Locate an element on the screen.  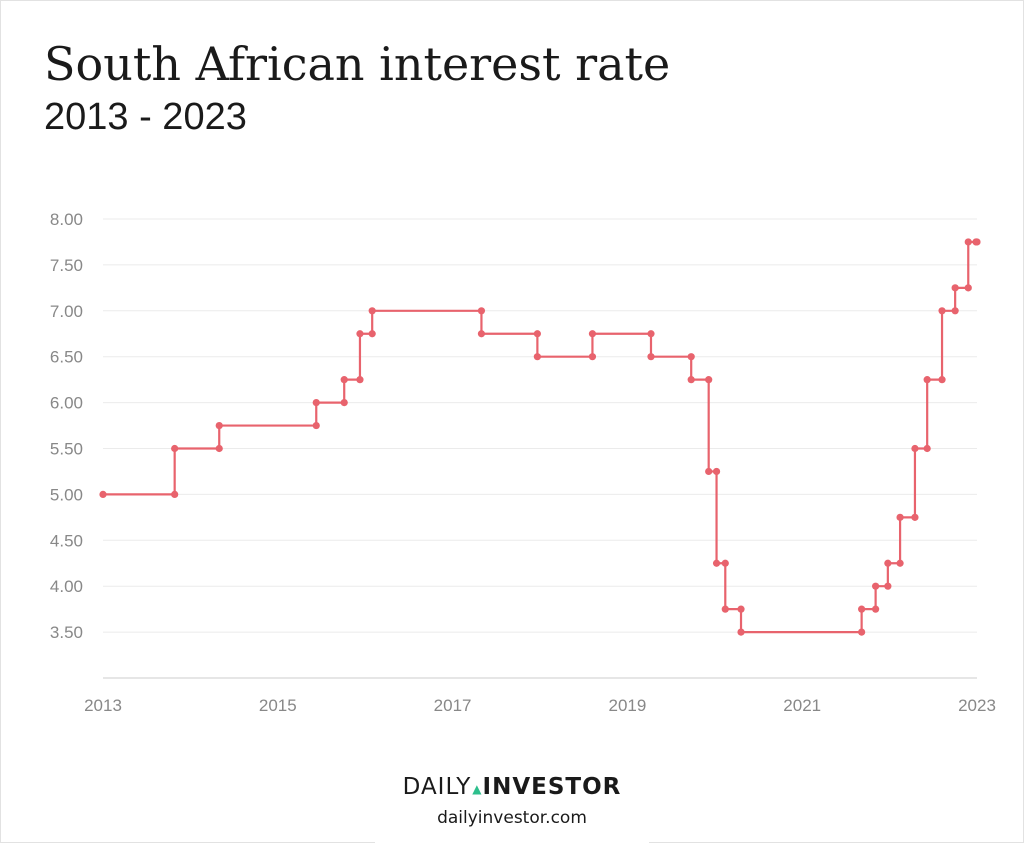
x-axis-tick-labels: 2013 2015 2017 2019 2021 2023 is located at coordinates (540, 705).